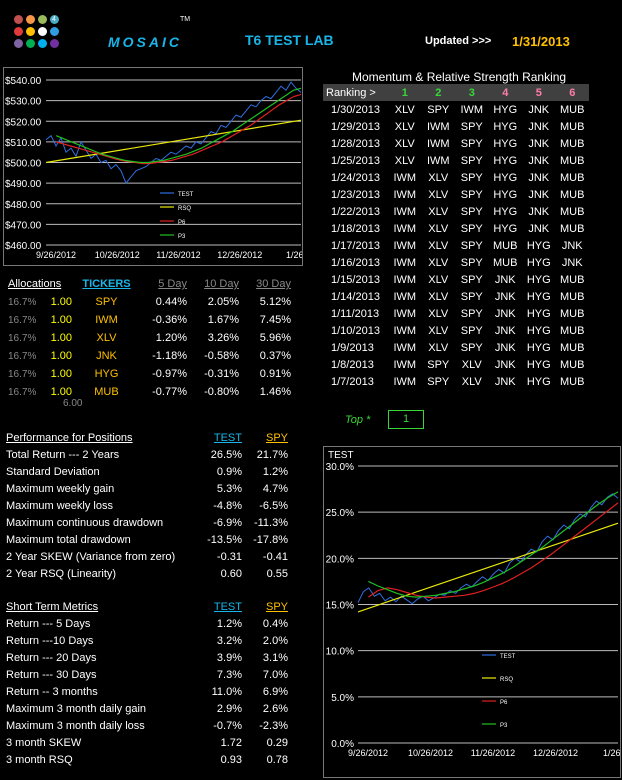  What do you see at coordinates (69, 437) in the screenshot?
I see `performance-title: Performance for Positions` at bounding box center [69, 437].